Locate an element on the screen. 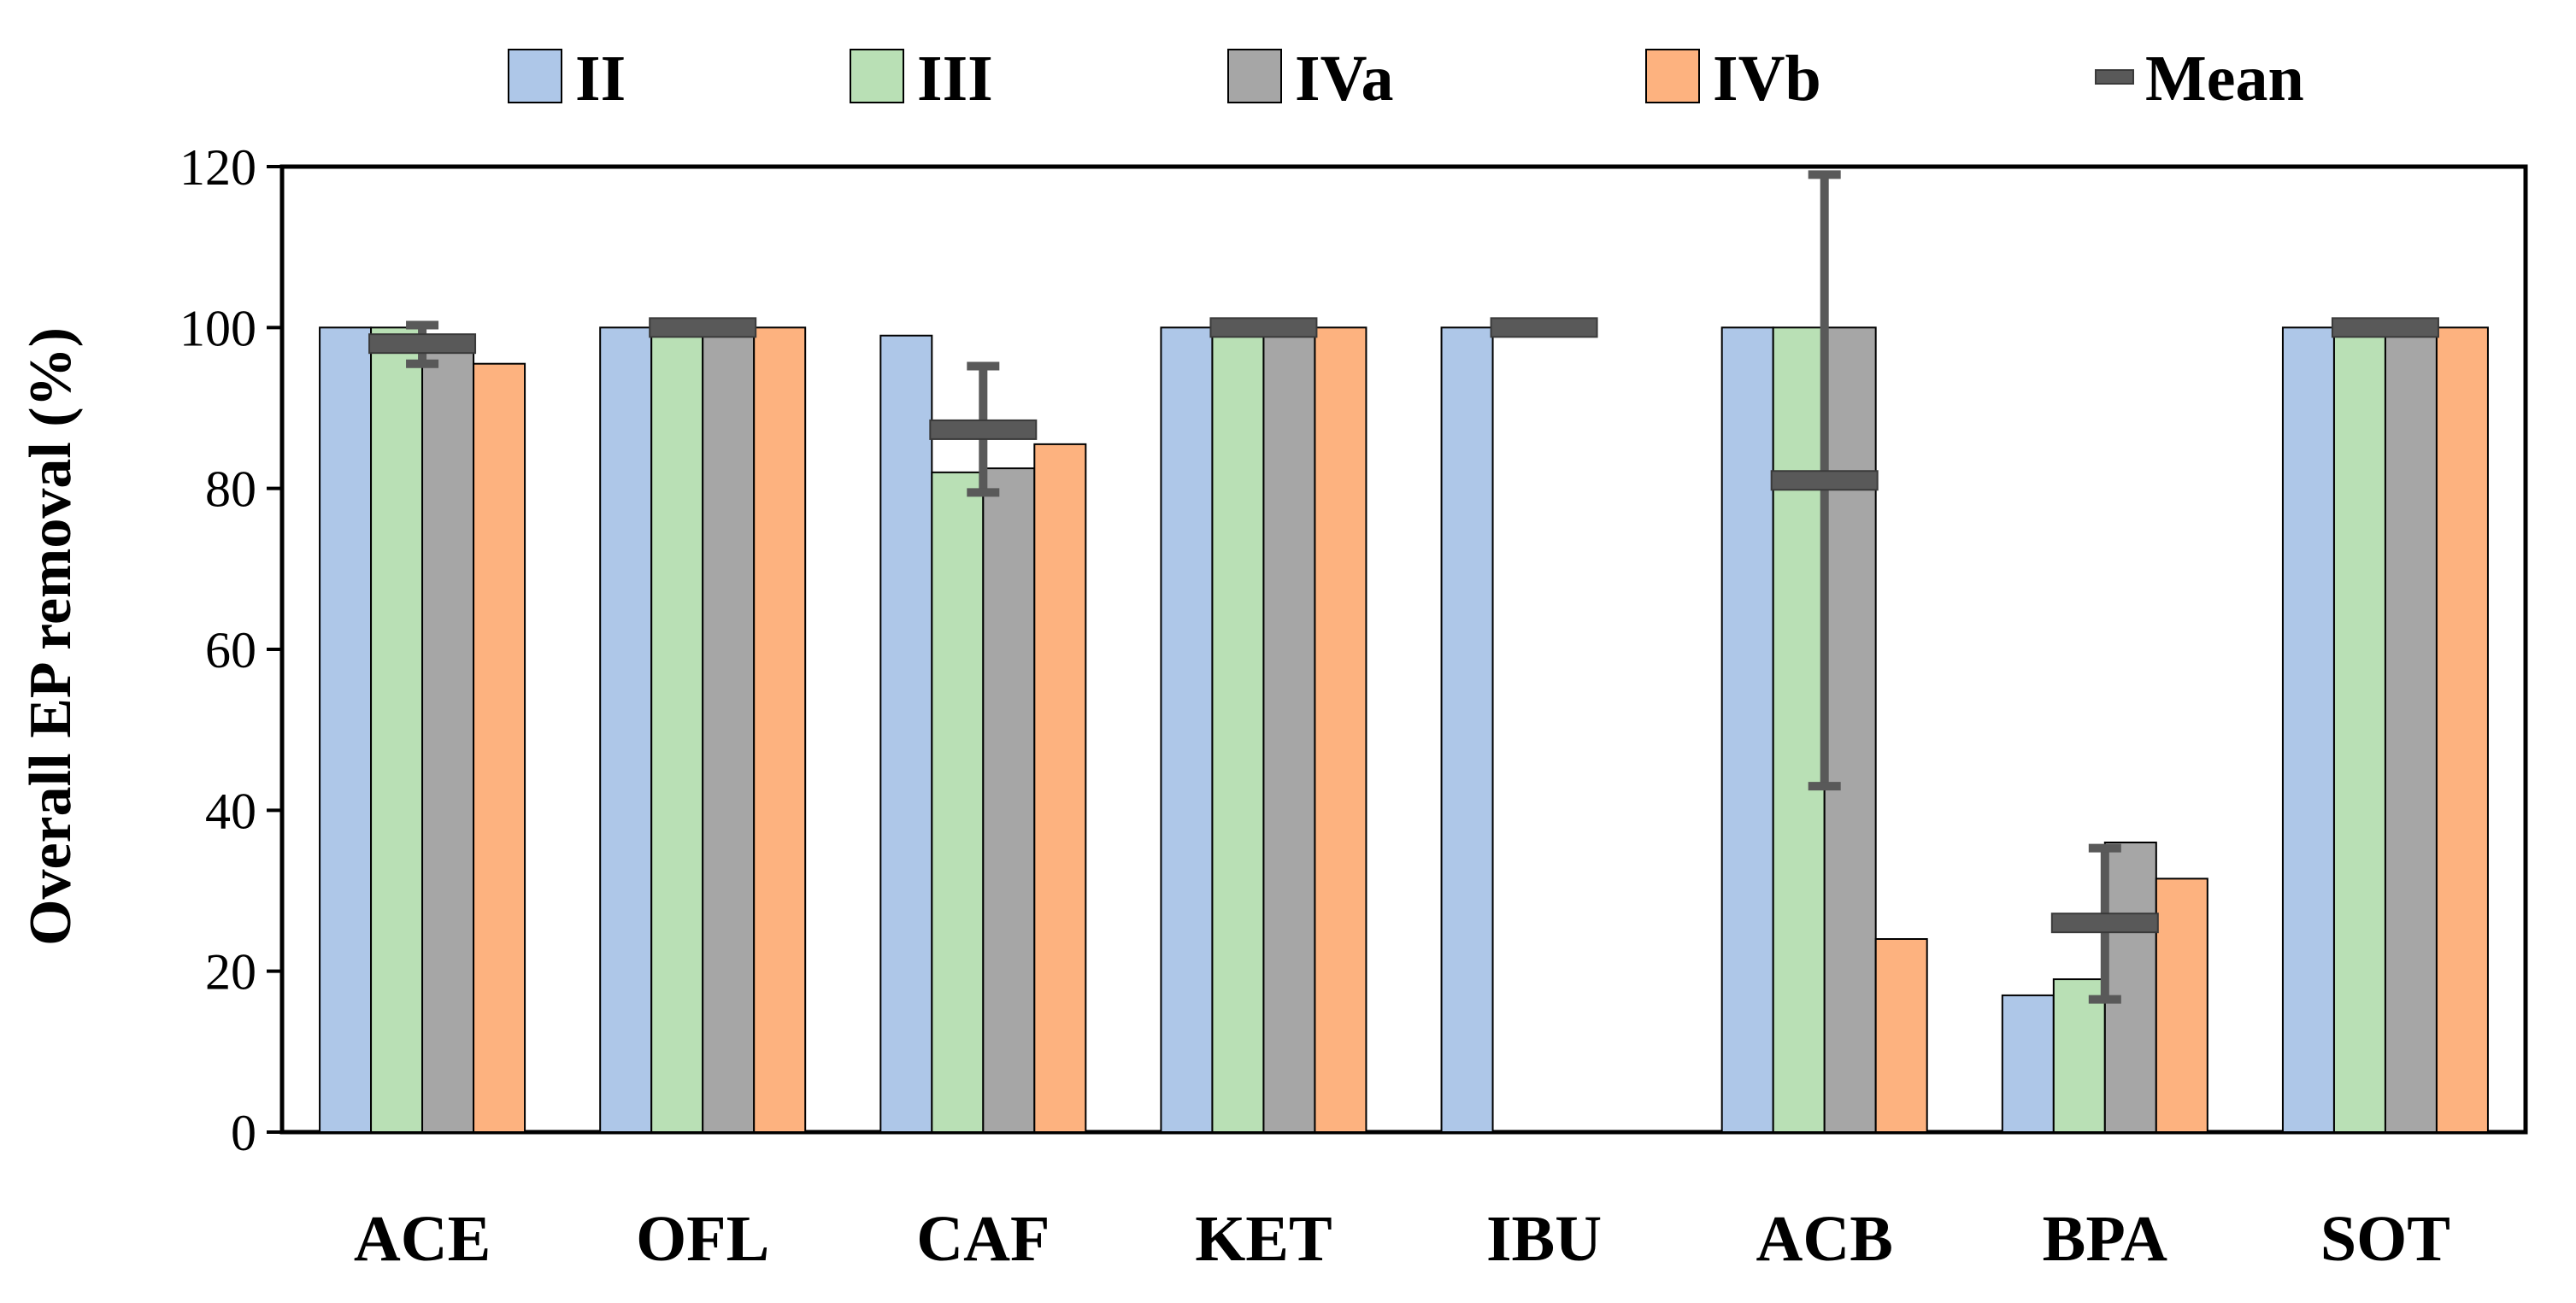 This screenshot has width=2576, height=1303. x-tick-label: ACE is located at coordinates (422, 1239).